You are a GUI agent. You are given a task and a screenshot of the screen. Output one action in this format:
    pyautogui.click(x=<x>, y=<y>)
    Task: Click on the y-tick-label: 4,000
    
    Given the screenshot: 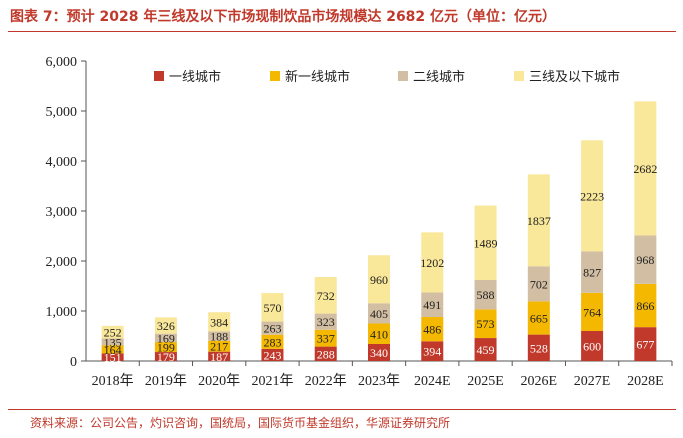 What is the action you would take?
    pyautogui.click(x=62, y=162)
    